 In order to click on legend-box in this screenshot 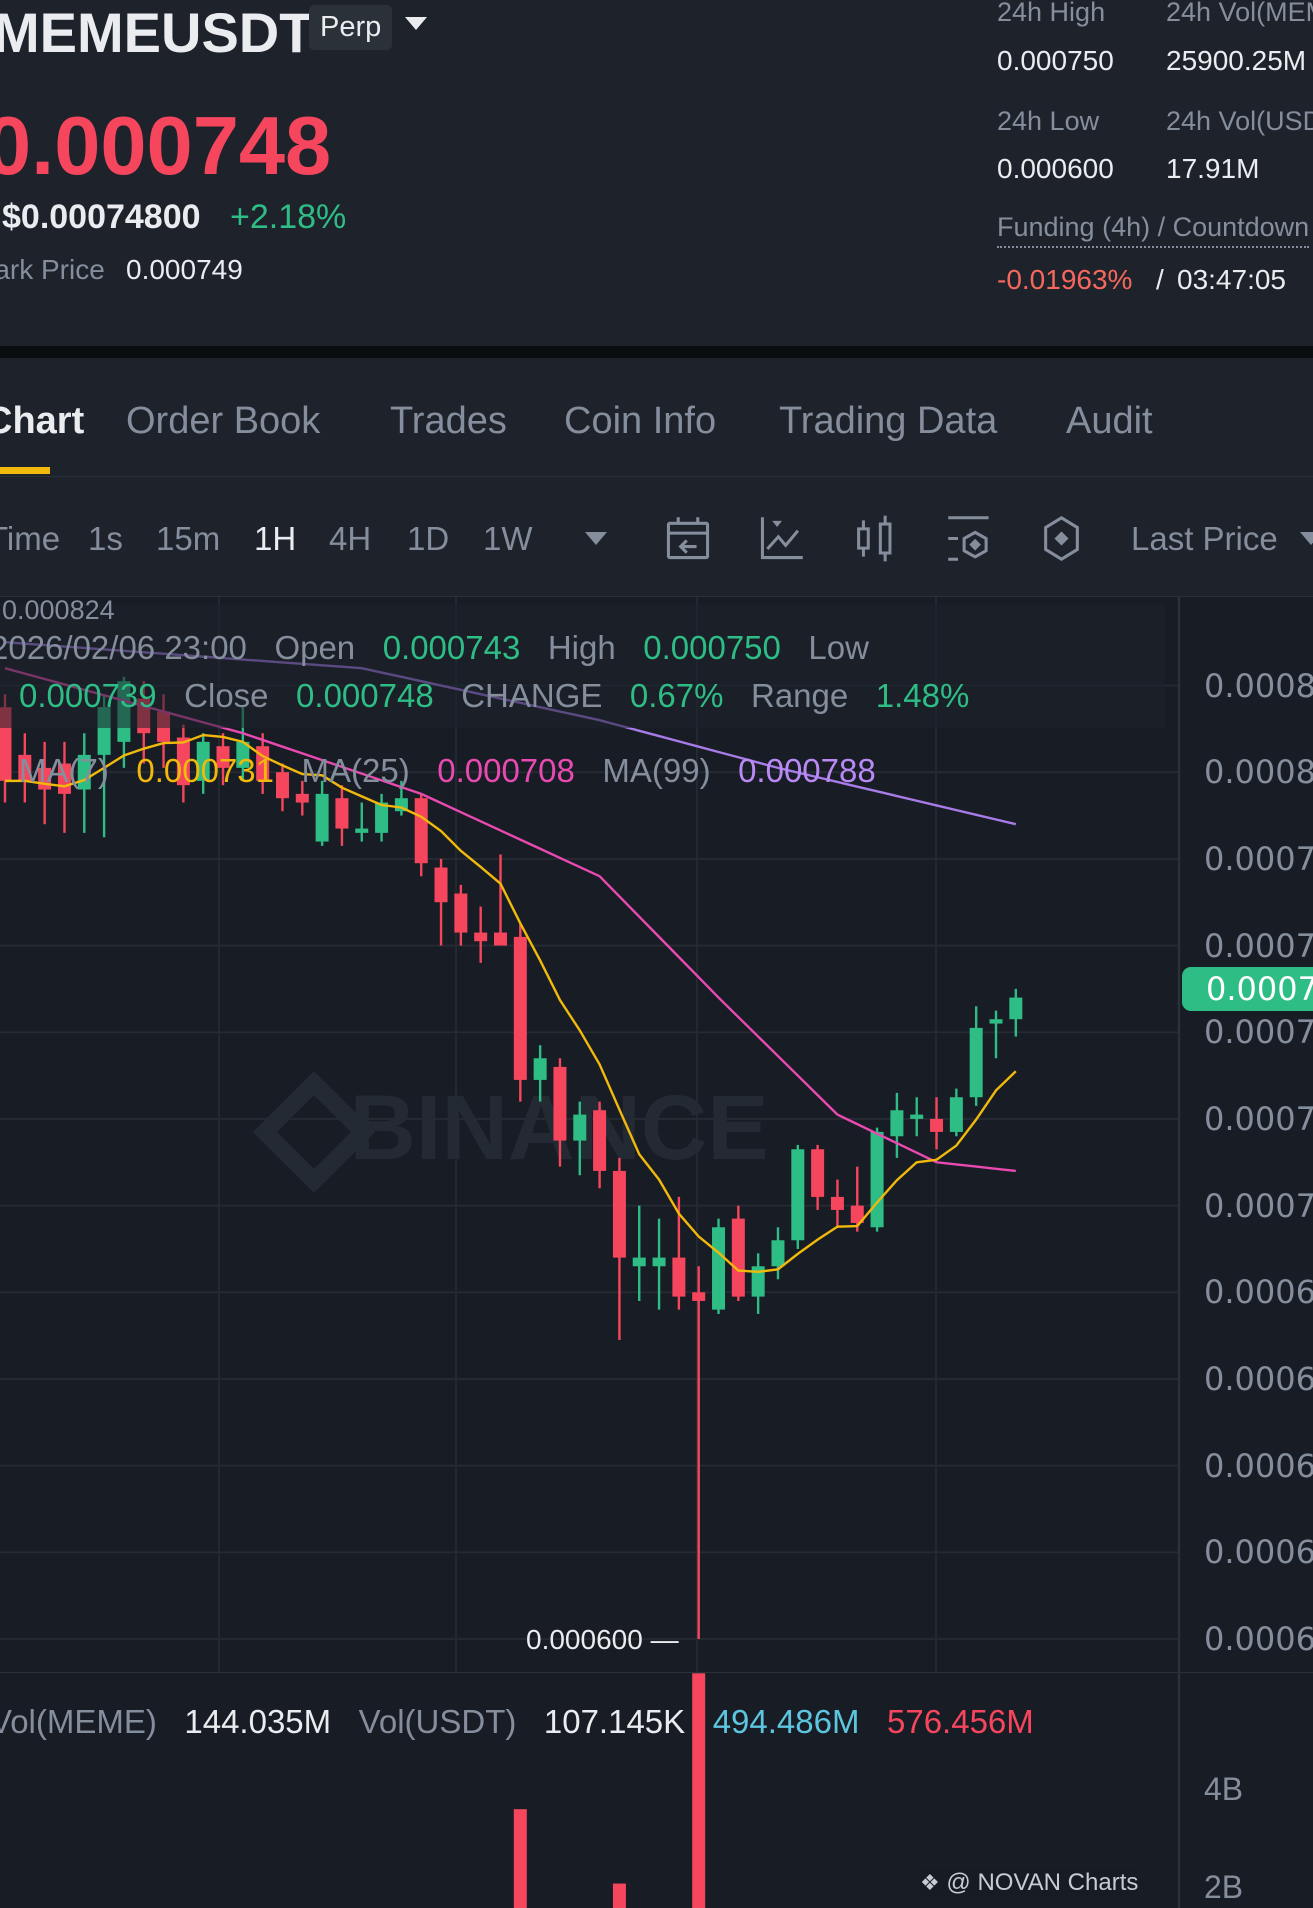, I will do `click(582, 666)`.